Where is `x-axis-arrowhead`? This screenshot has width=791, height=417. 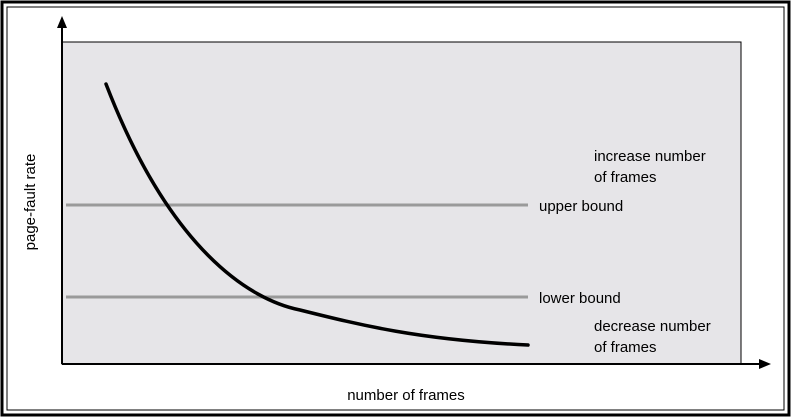
x-axis-arrowhead is located at coordinates (765, 364).